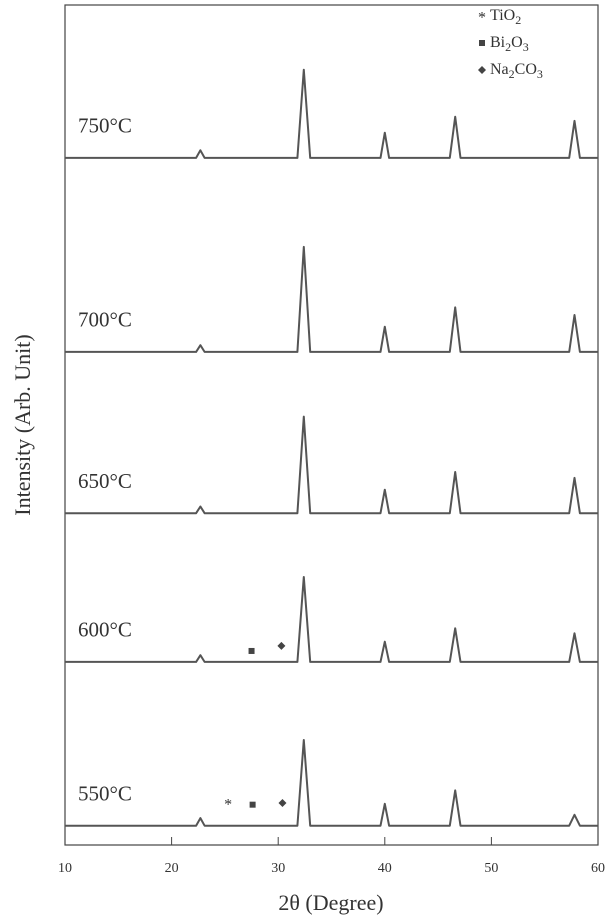  I want to click on series-label: 650°C, so click(105, 481).